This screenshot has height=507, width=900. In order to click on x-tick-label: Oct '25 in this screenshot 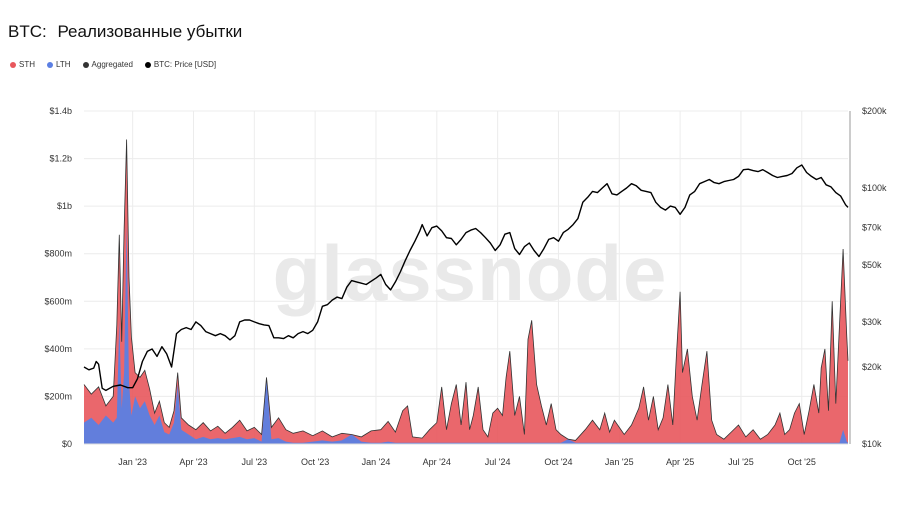, I will do `click(802, 462)`.